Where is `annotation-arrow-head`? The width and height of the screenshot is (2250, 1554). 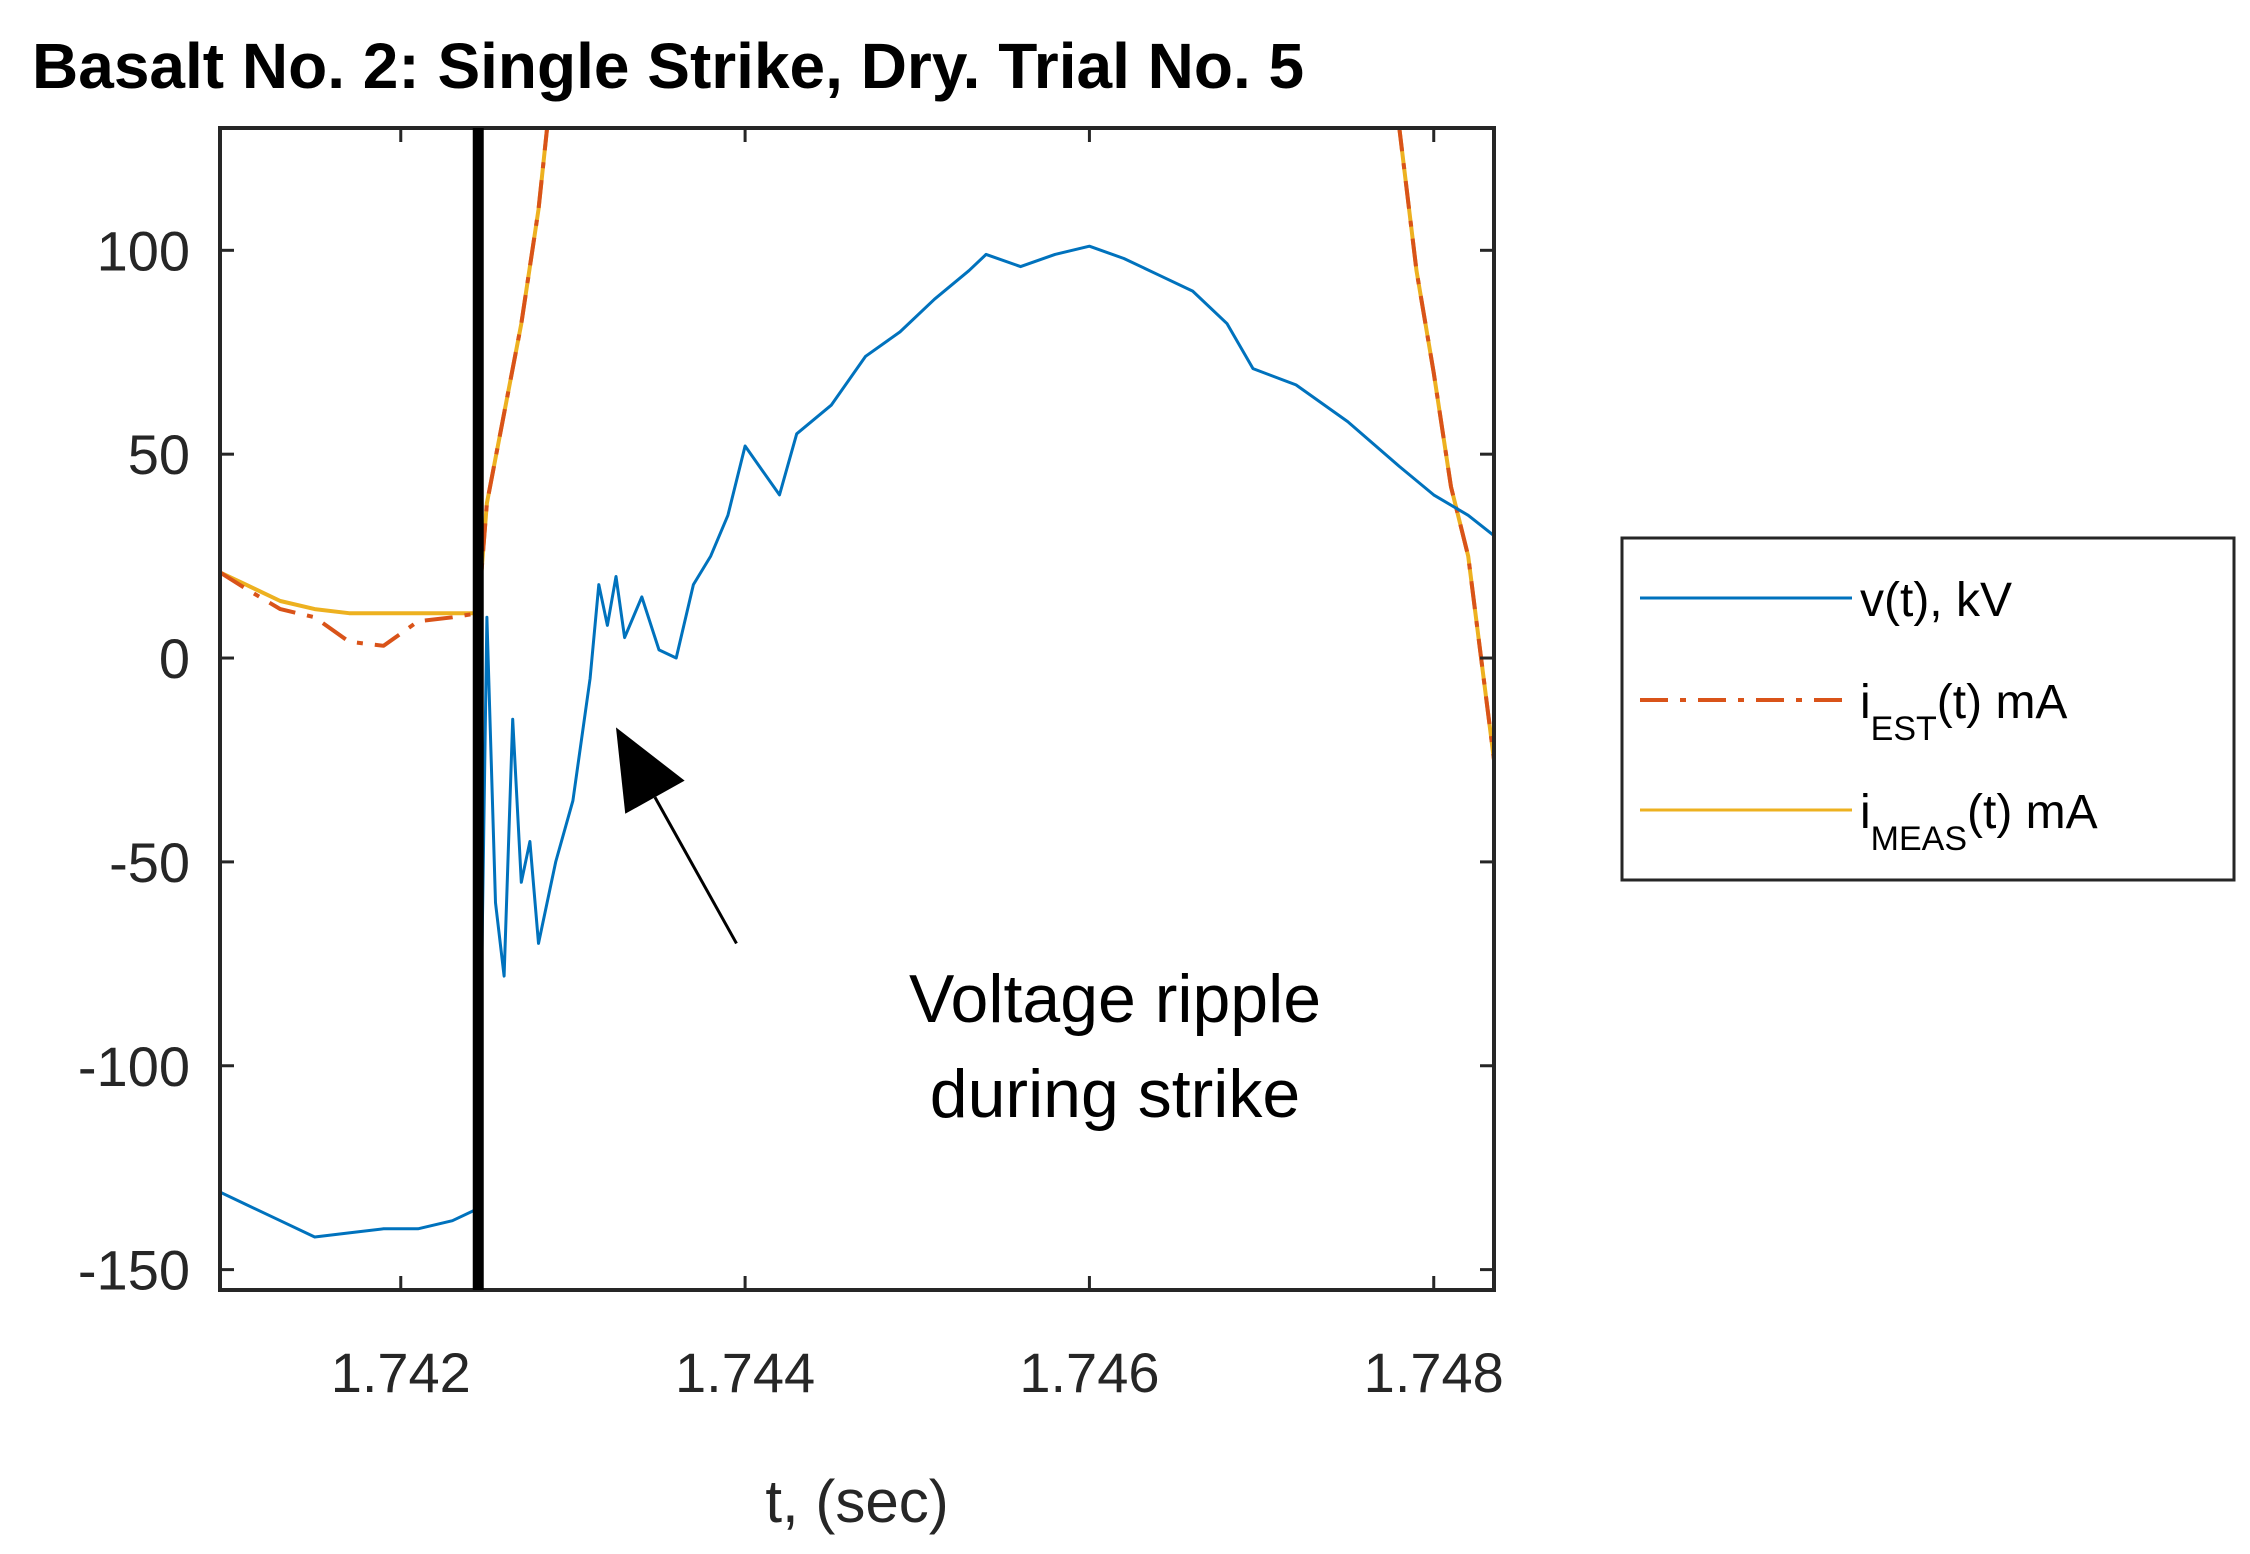
annotation-arrow-head is located at coordinates (650, 770).